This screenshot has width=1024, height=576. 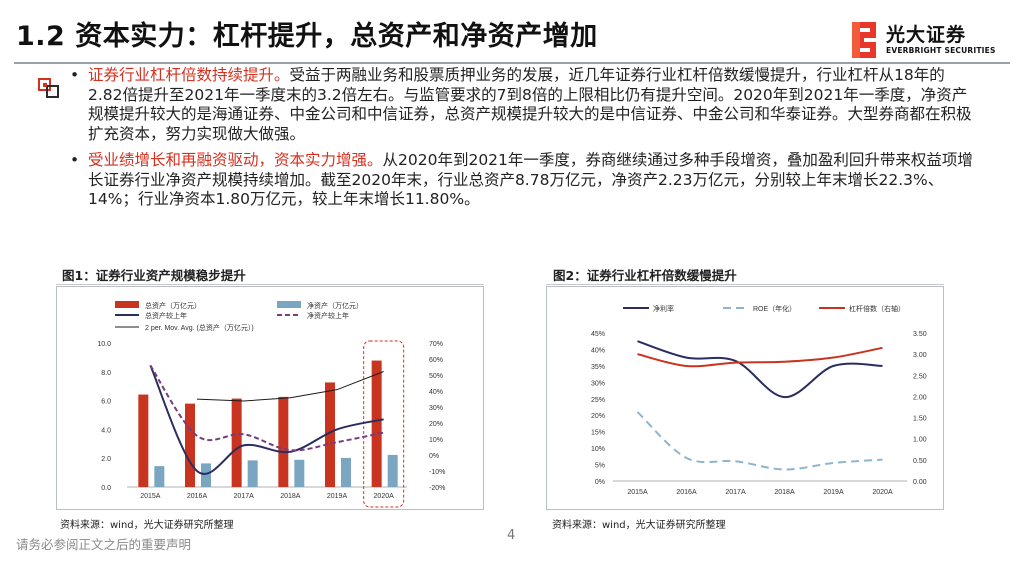 What do you see at coordinates (598, 400) in the screenshot?
I see `y-left-tick-label: 25%` at bounding box center [598, 400].